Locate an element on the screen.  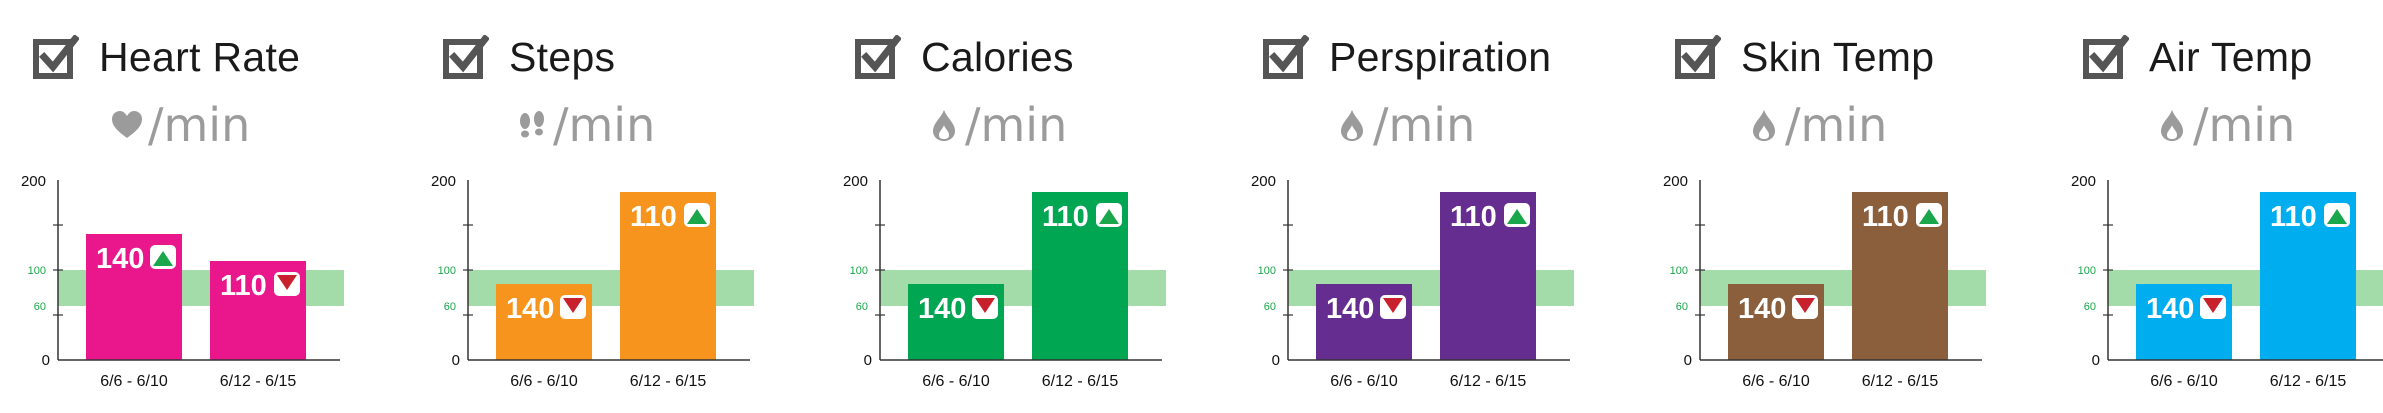
metric-header: Air Temp is located at coordinates (2197, 57).